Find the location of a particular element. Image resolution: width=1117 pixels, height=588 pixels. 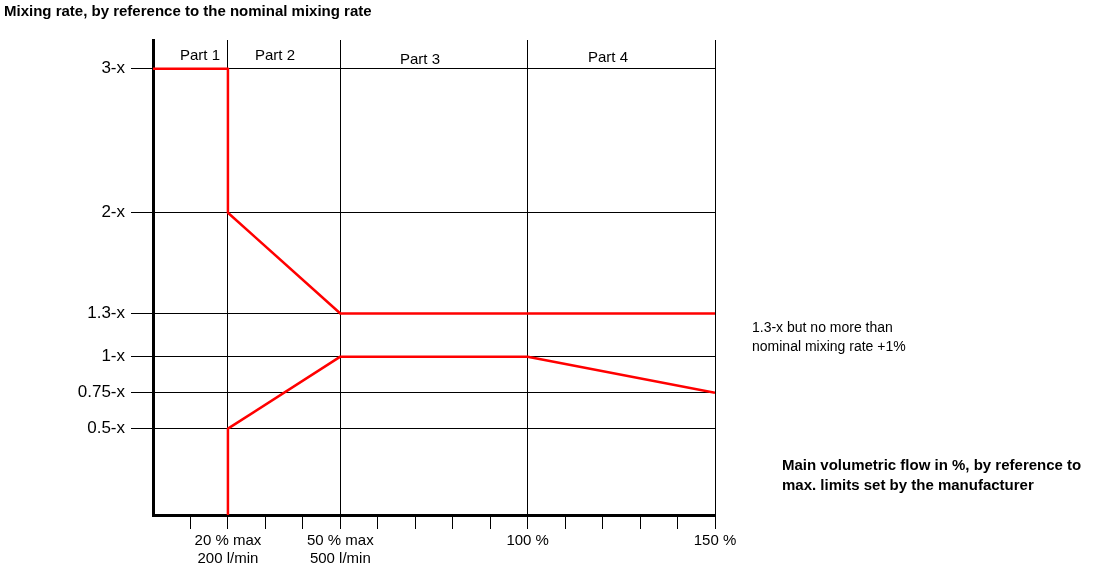

x-tick-label: 100 % is located at coordinates (527, 540).